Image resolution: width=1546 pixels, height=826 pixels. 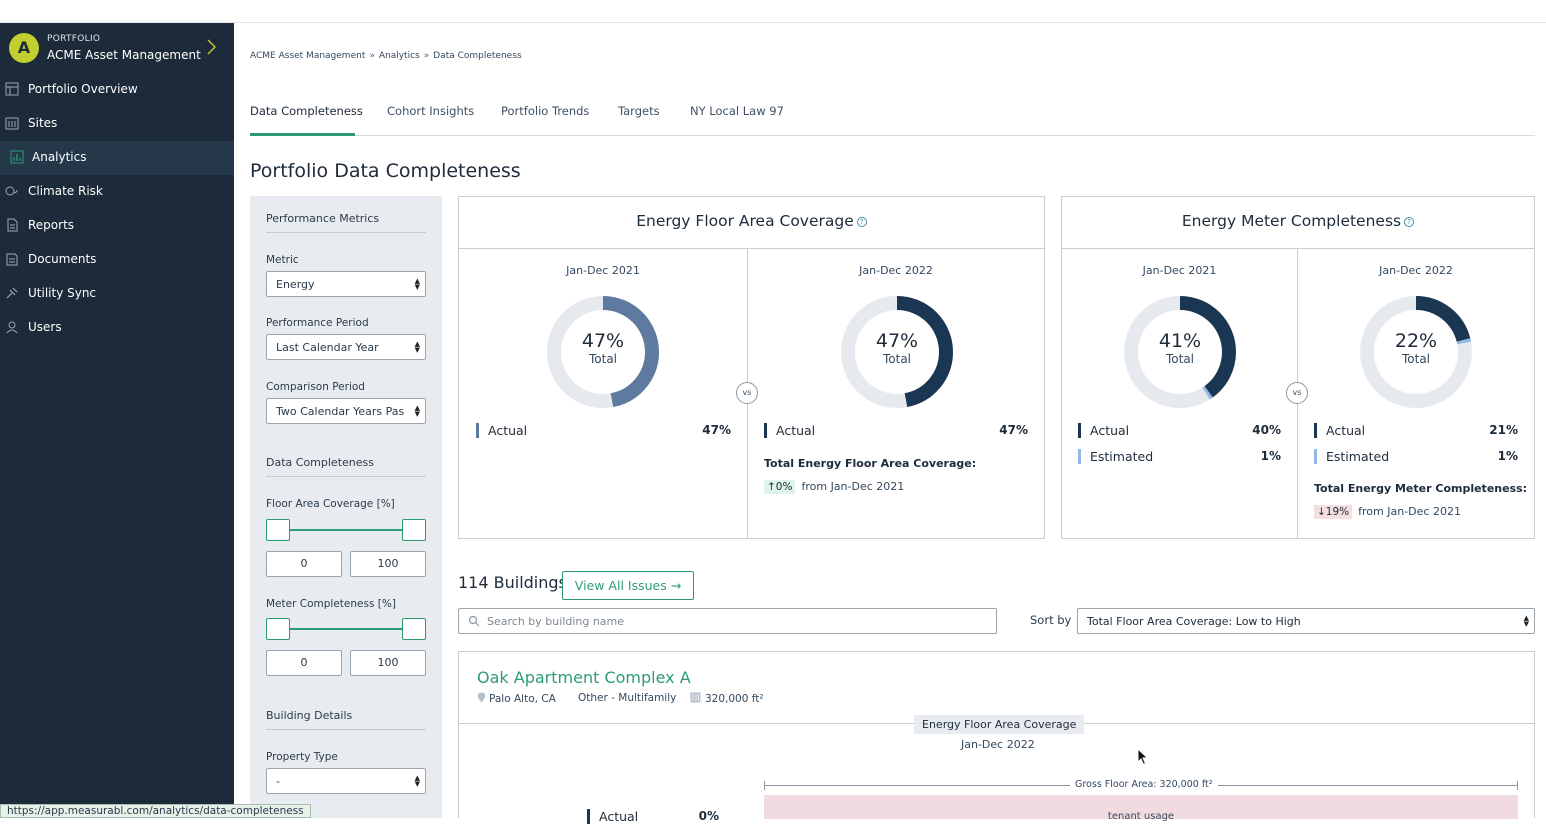 What do you see at coordinates (51, 225) in the screenshot?
I see `sidebar-item-label: Reports` at bounding box center [51, 225].